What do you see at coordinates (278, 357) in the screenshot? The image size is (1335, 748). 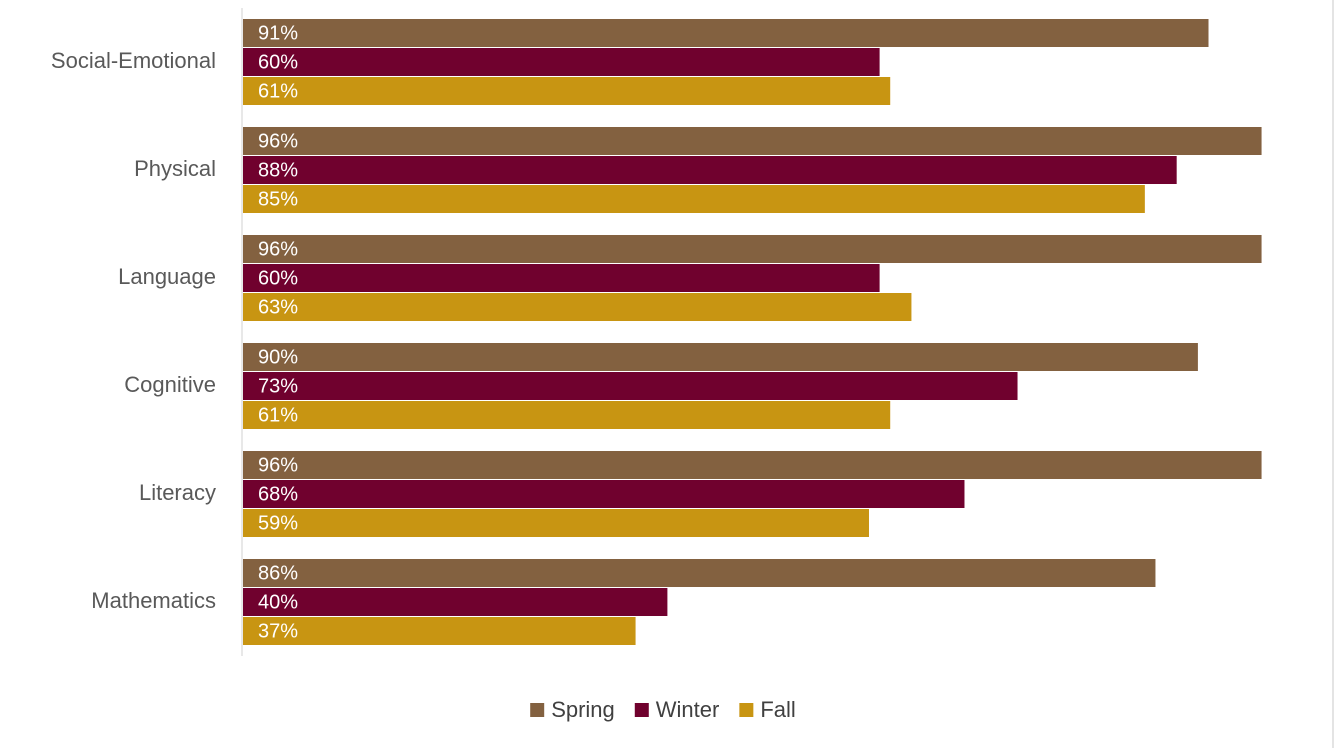 I see `data-label: 90%` at bounding box center [278, 357].